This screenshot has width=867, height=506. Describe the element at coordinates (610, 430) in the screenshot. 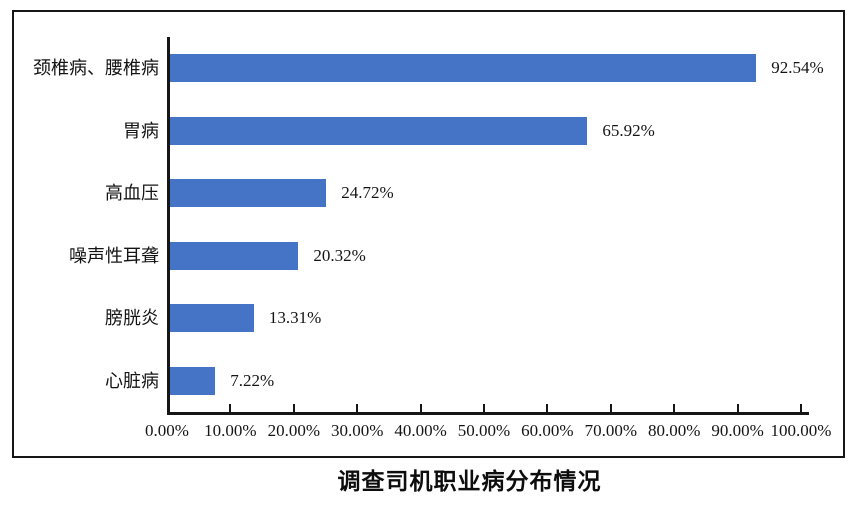

I see `x-tick-label: 70.00%` at that location.